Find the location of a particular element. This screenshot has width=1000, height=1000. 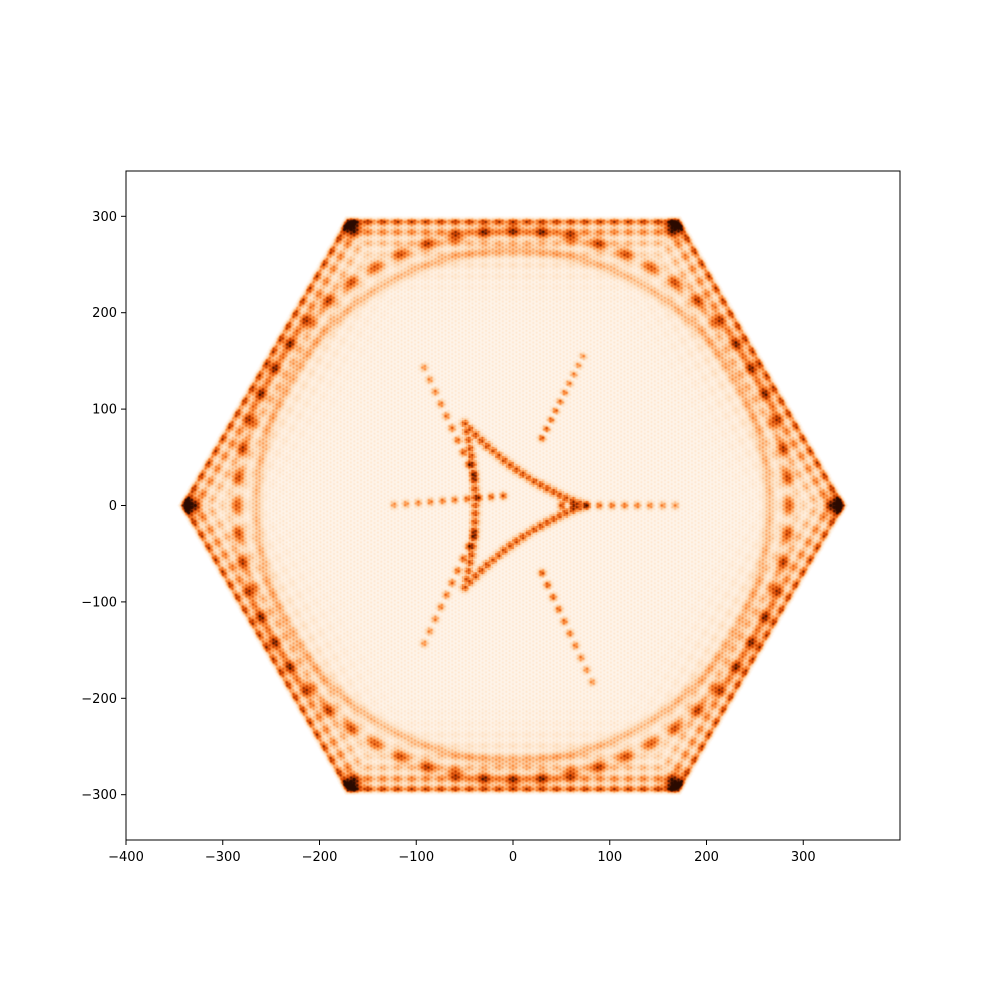

x-tick-label: −300 is located at coordinates (223, 857).